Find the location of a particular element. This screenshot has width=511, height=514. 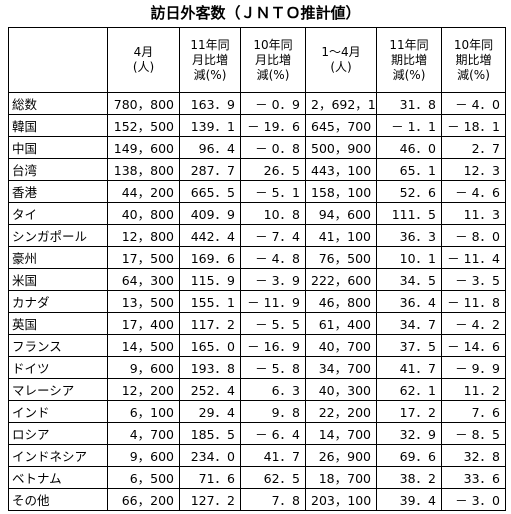

value-cell: 500，900 is located at coordinates (341, 147).